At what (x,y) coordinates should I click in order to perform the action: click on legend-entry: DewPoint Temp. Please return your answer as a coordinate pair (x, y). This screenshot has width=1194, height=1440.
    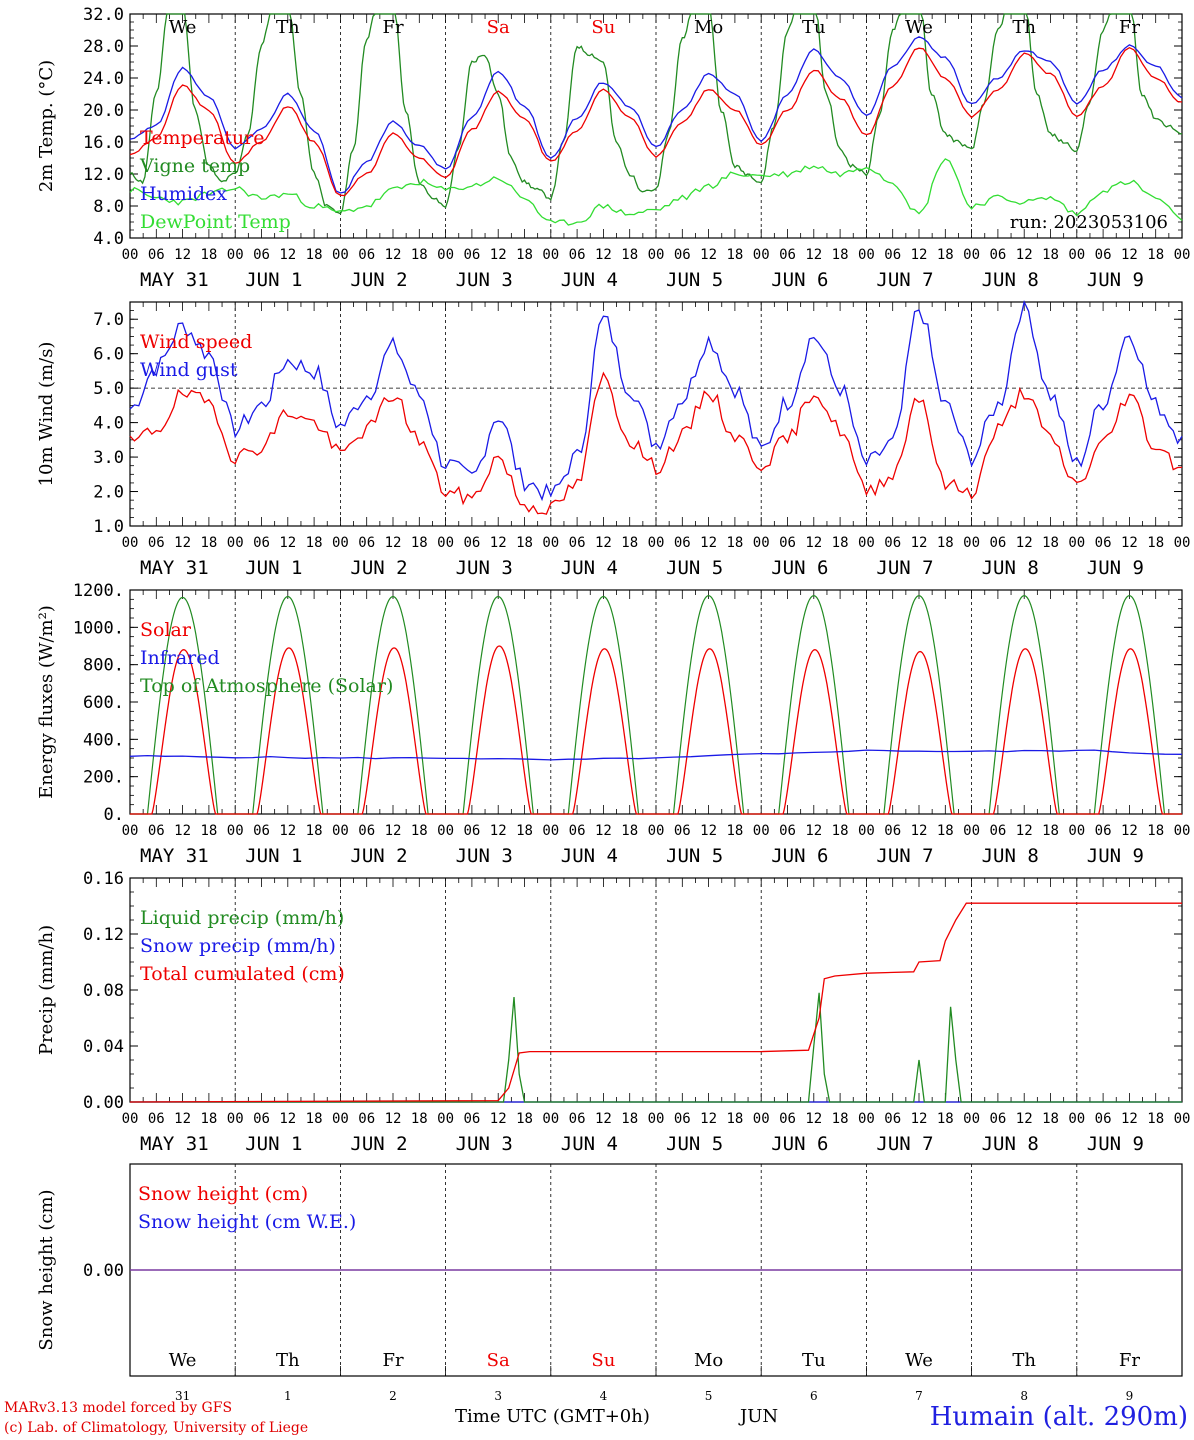
    Looking at the image, I should click on (215, 222).